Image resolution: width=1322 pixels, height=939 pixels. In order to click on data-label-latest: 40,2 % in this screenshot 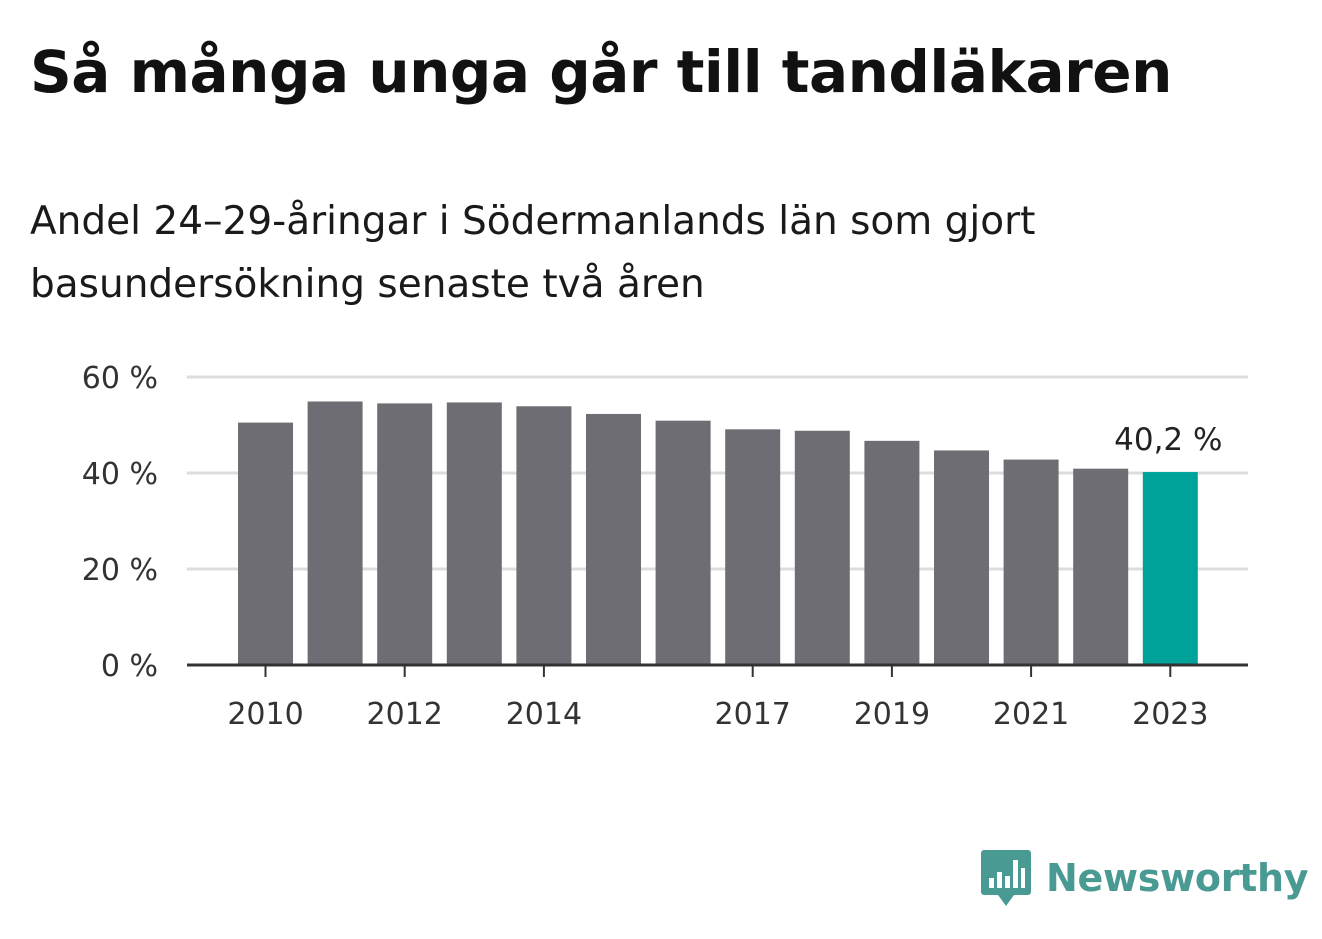, I will do `click(1168, 440)`.